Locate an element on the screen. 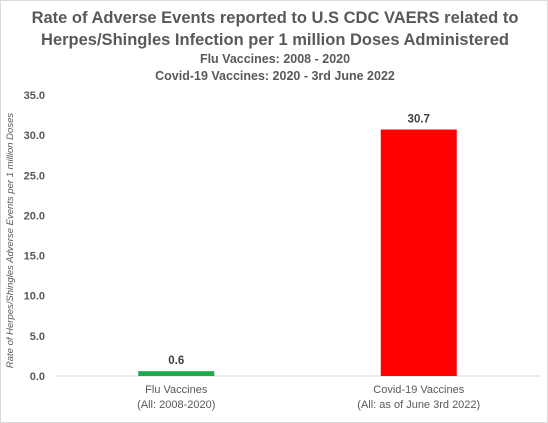 This screenshot has height=423, width=548. data-label-2: 30.7 is located at coordinates (419, 120).